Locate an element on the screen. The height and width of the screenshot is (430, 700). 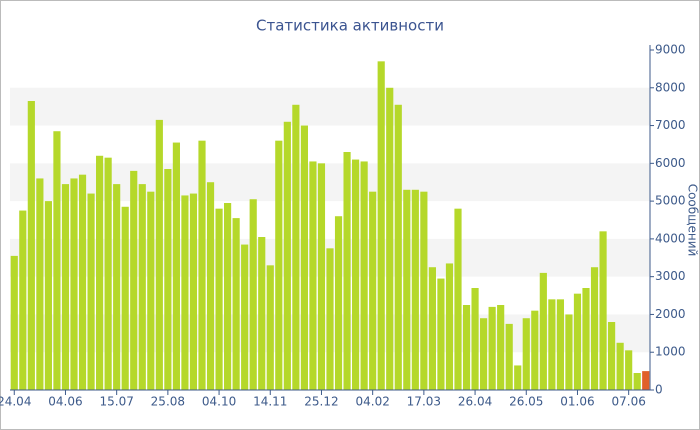
x-tick-label: 26.05 is located at coordinates (526, 402).